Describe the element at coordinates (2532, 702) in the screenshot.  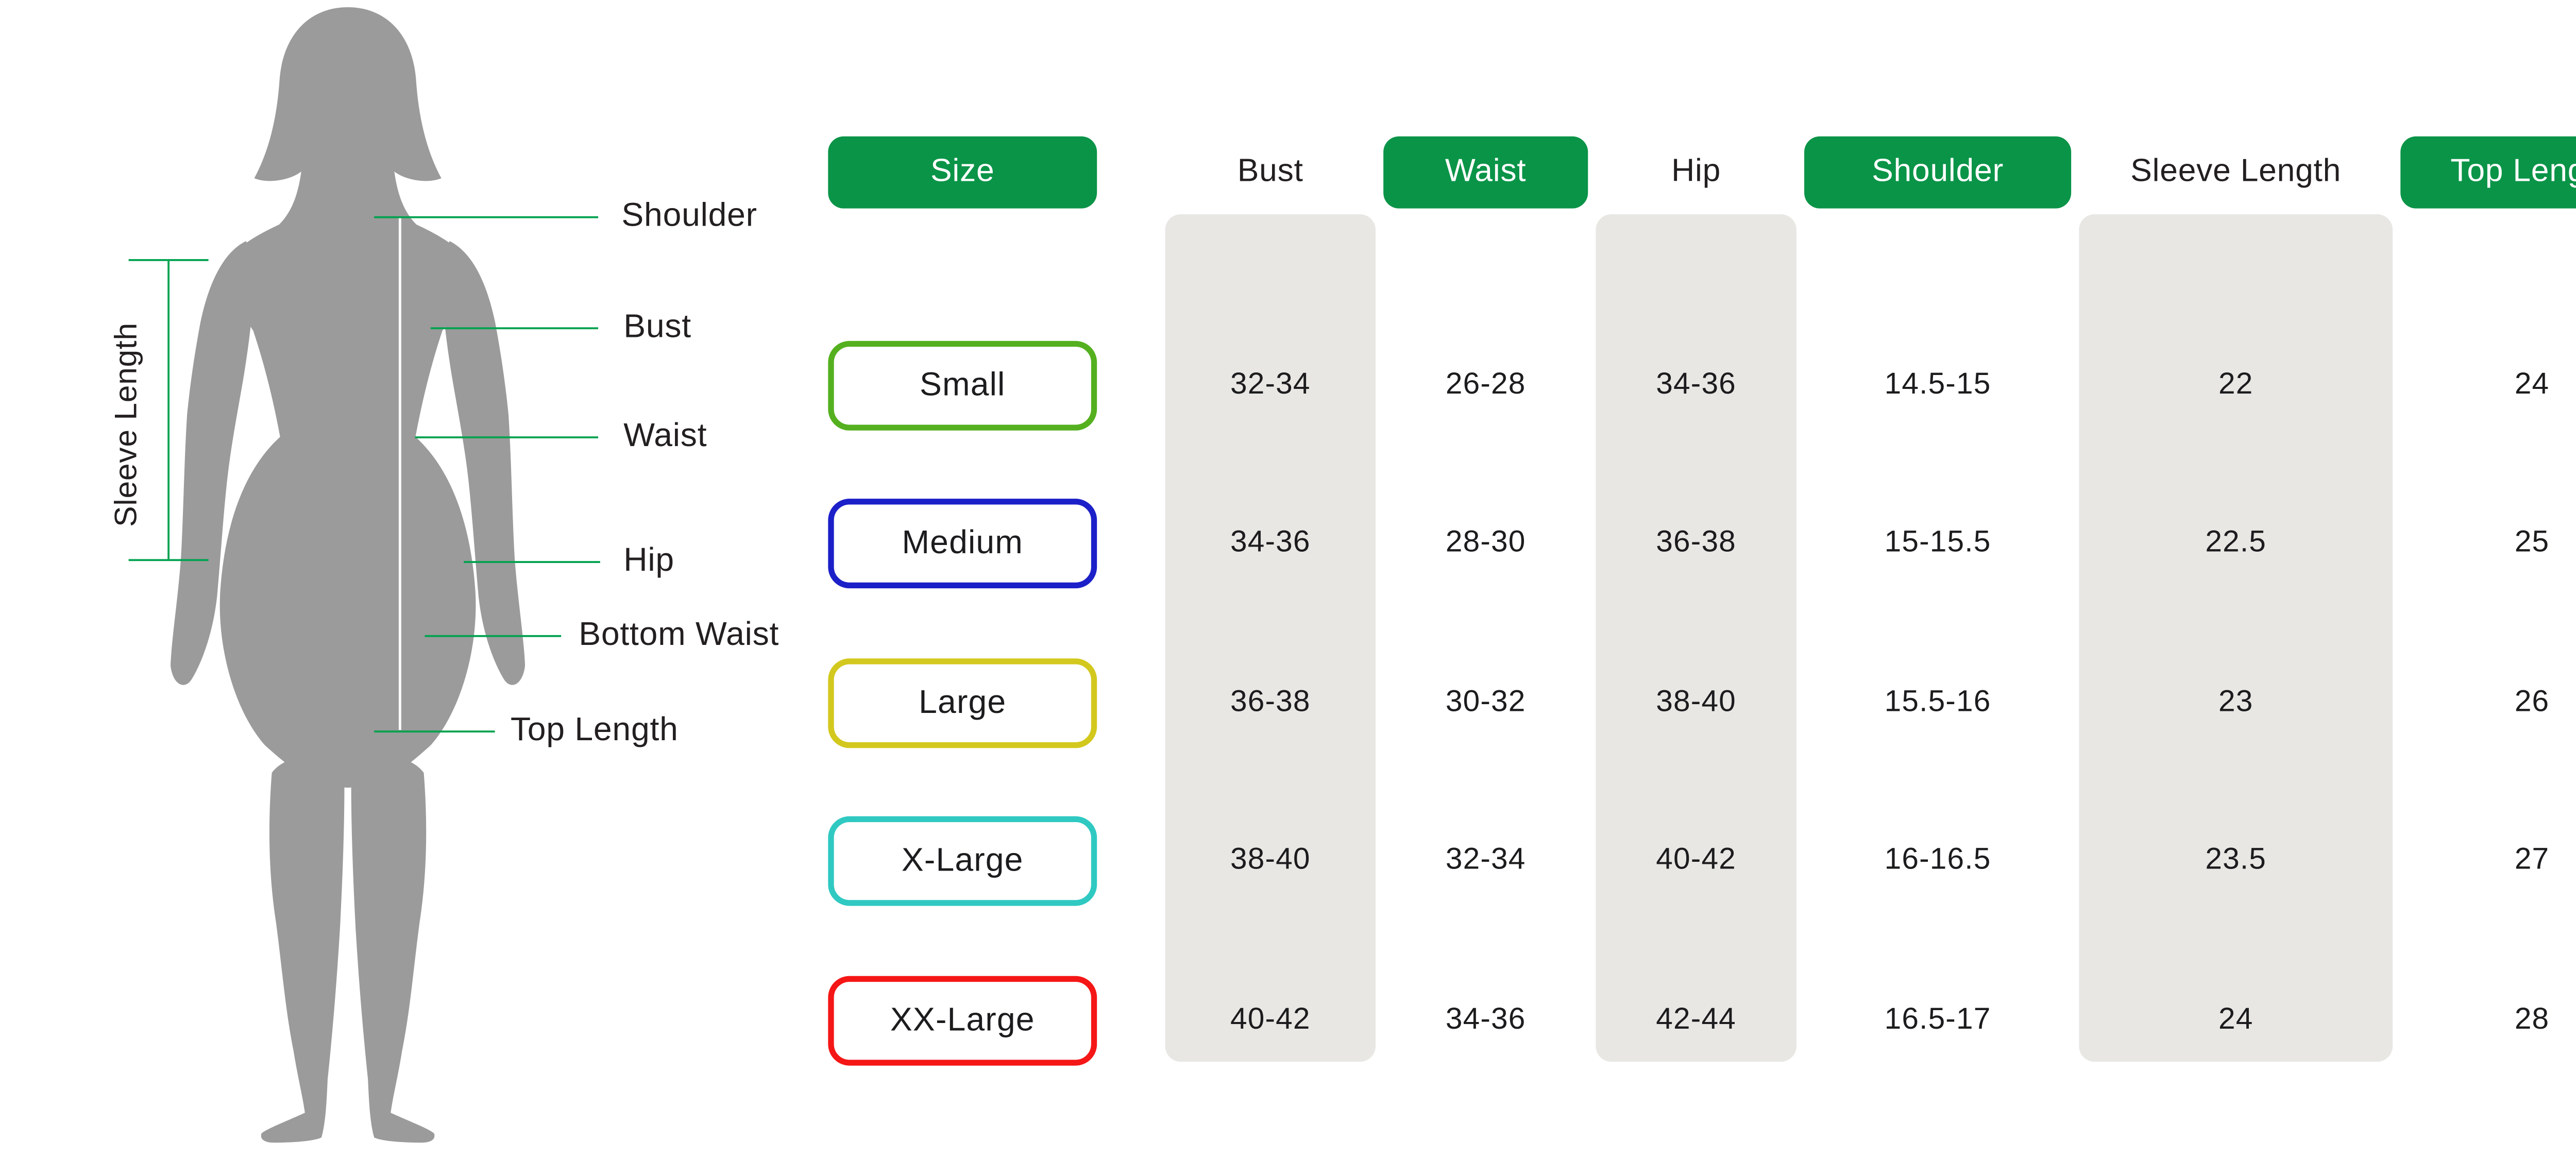
I see `cell-large-top_length: 26` at that location.